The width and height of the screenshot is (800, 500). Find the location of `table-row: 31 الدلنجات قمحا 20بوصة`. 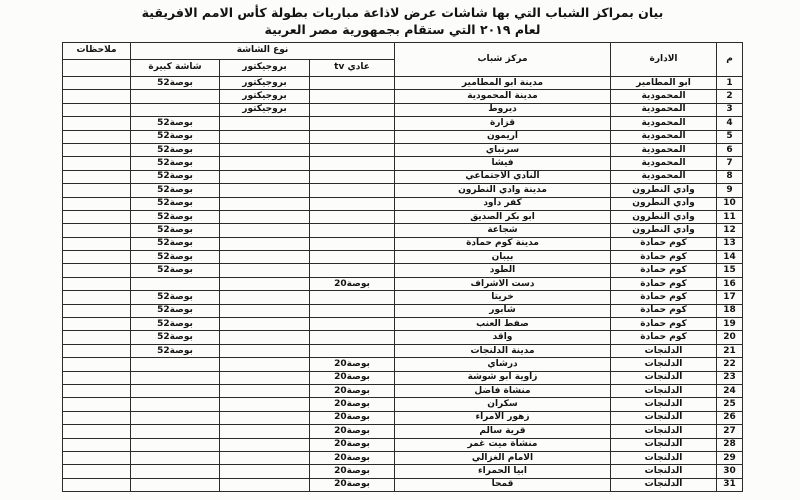

table-row: 31 الدلنجات قمحا 20بوصة is located at coordinates (402, 485).